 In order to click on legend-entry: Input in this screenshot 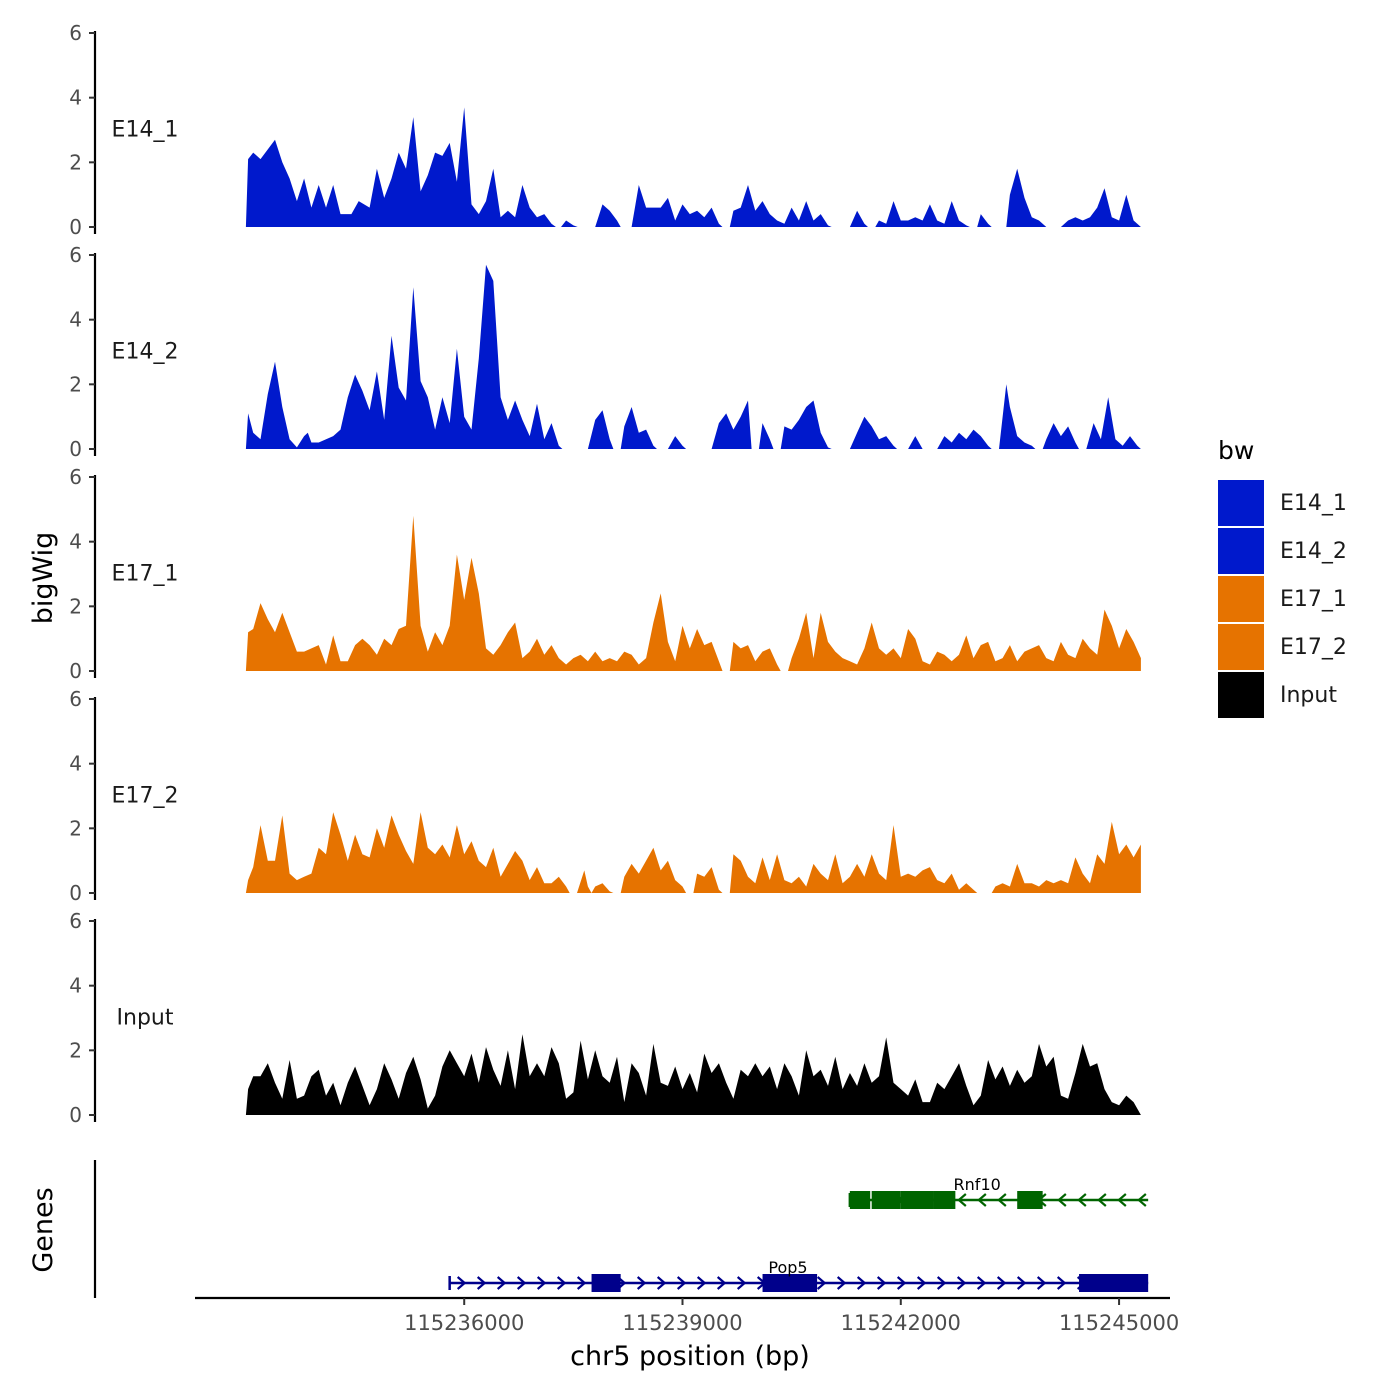, I will do `click(1277, 695)`.